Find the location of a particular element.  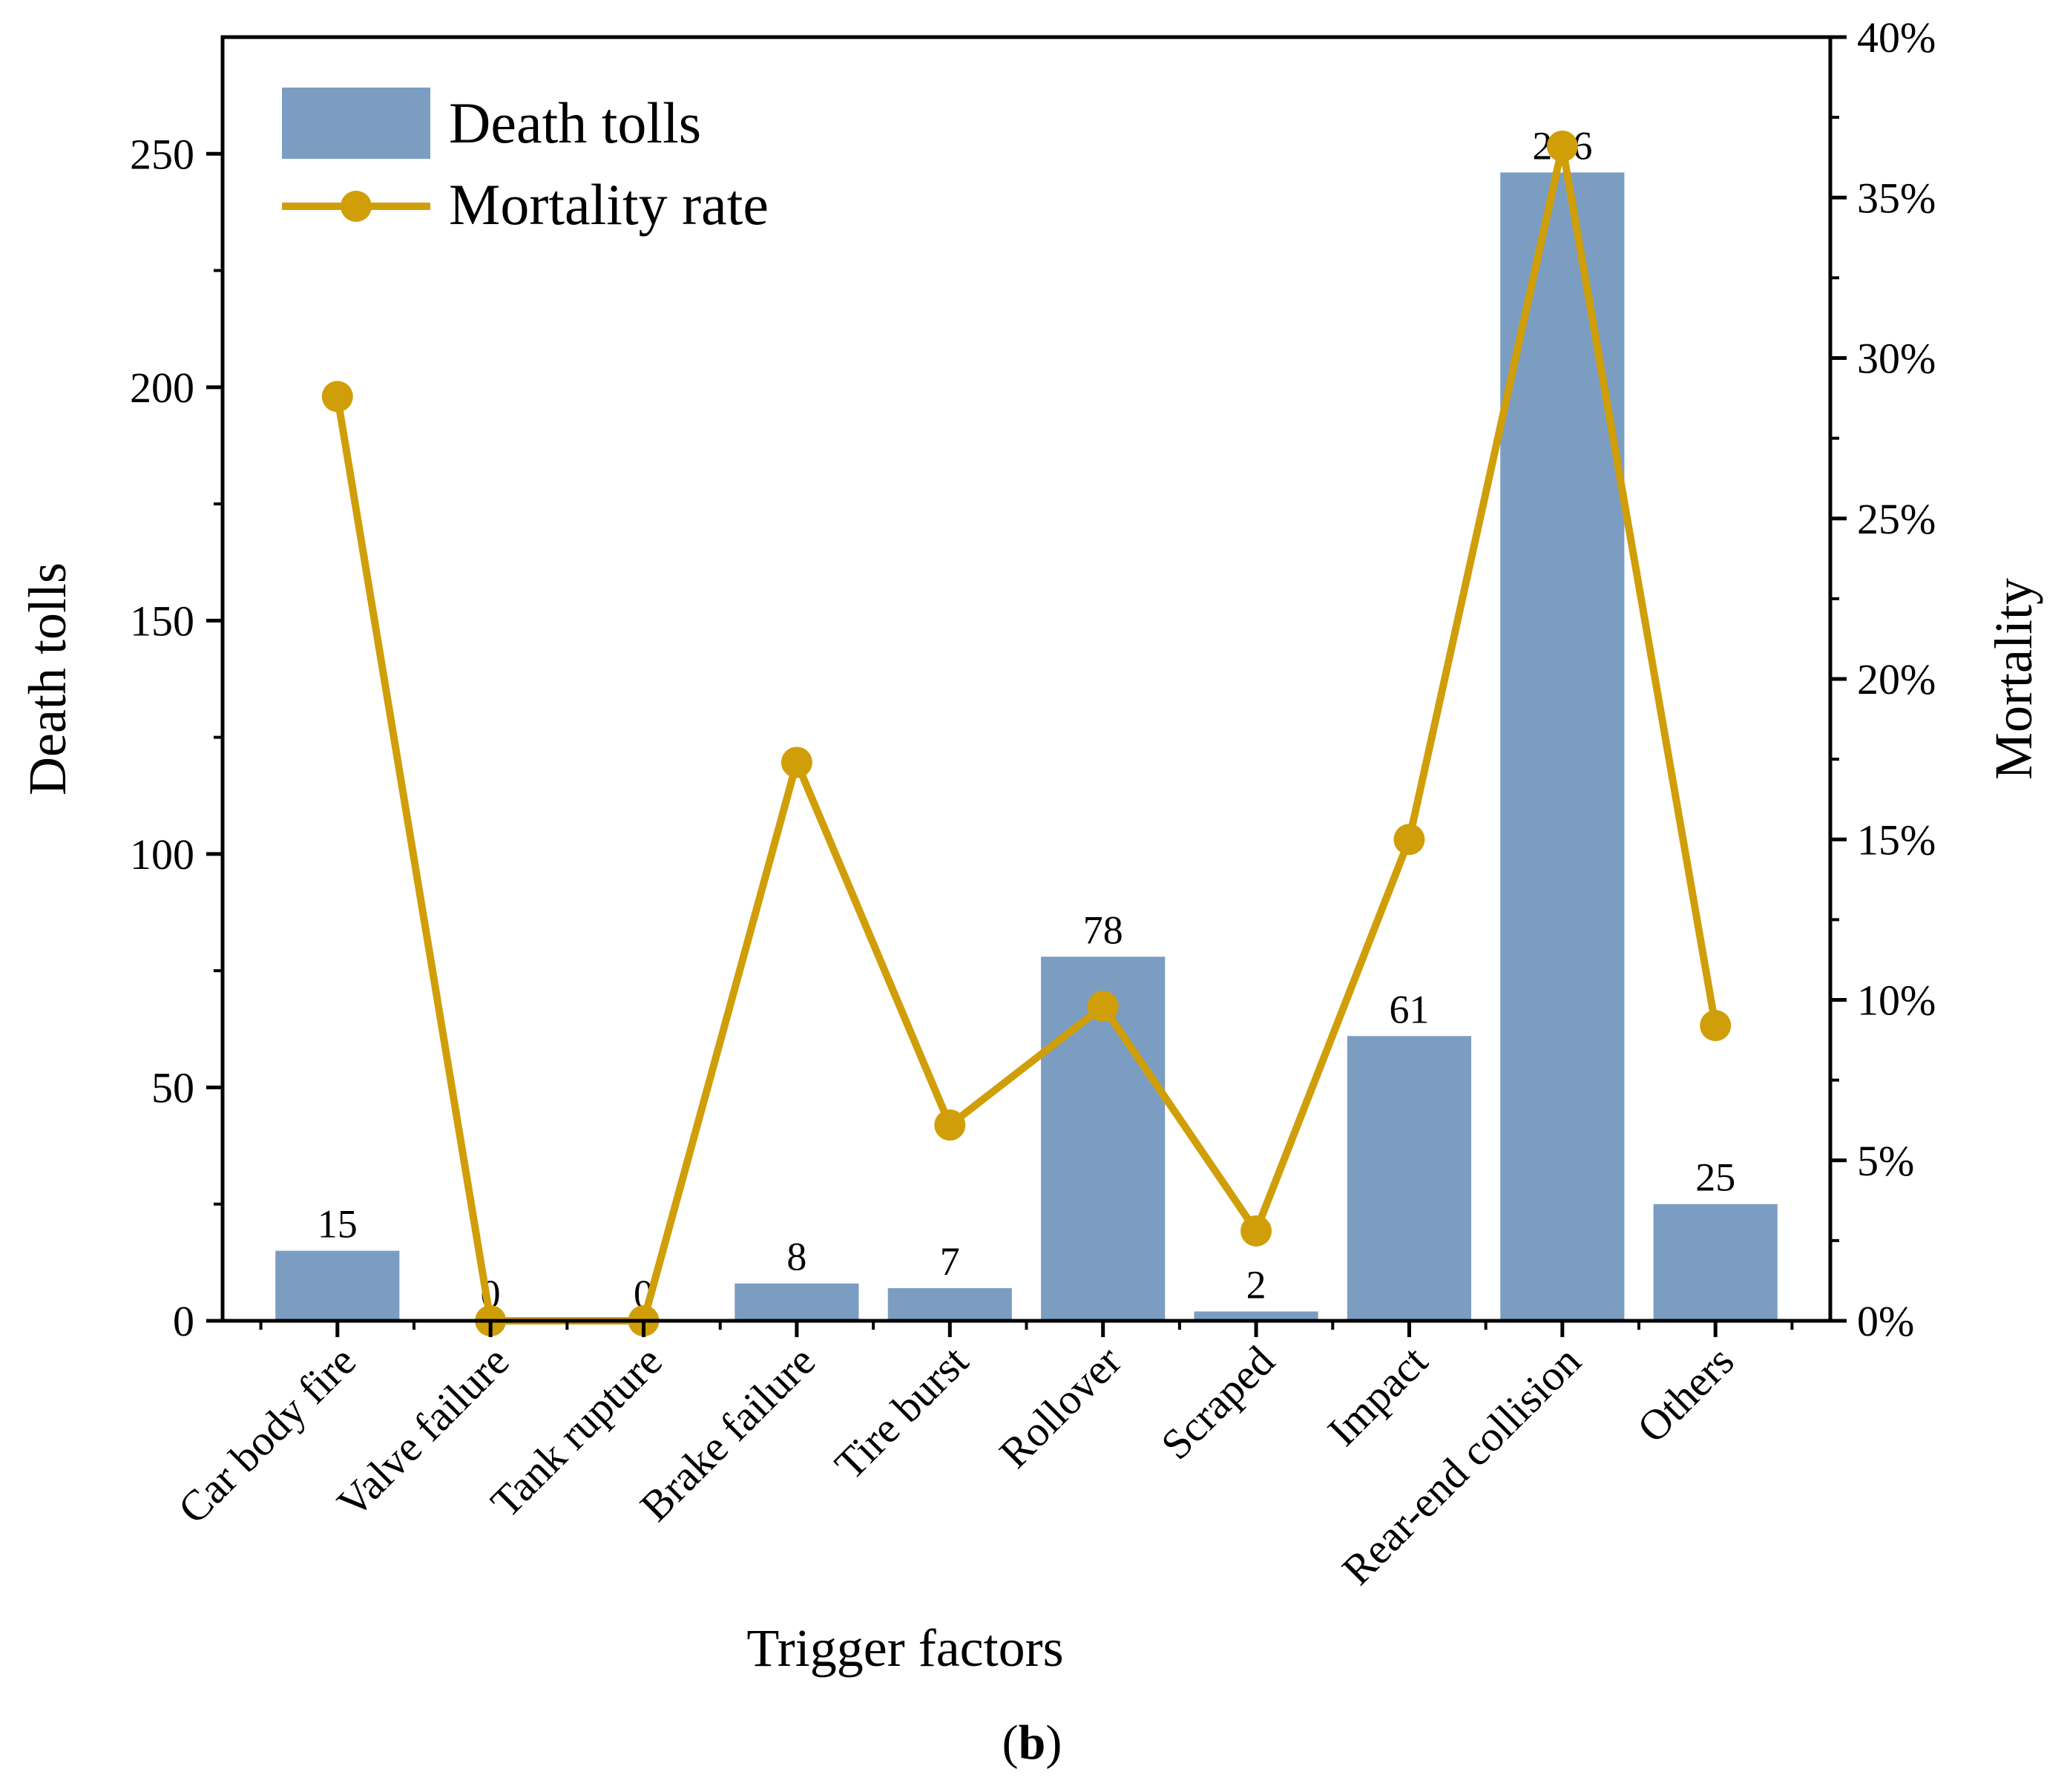

y2-tick-label-10: 10% is located at coordinates (1896, 1001).